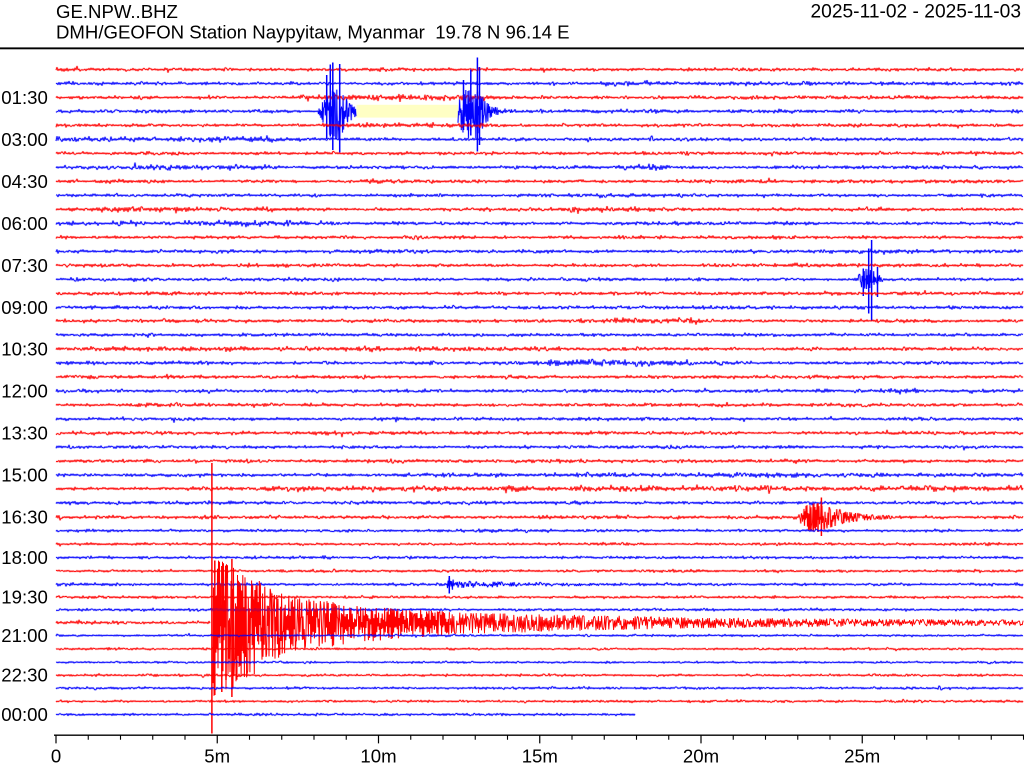  I want to click on svg-text: 04:30, so click(24, 181).